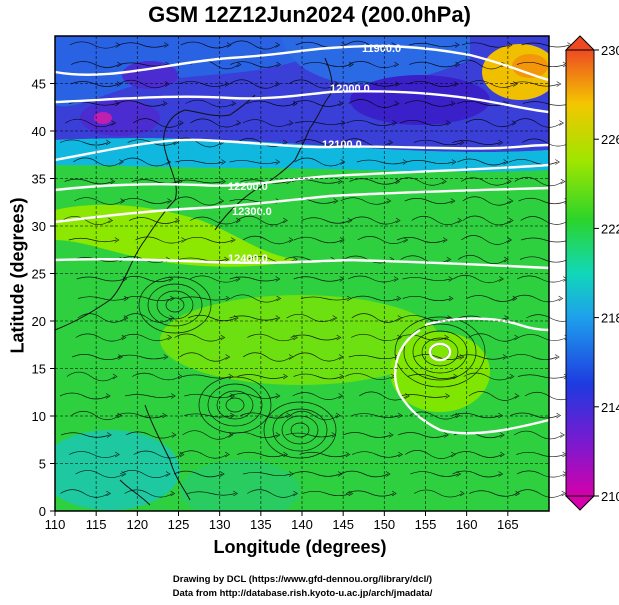  I want to click on y-tick-label: 45, so click(39, 84).